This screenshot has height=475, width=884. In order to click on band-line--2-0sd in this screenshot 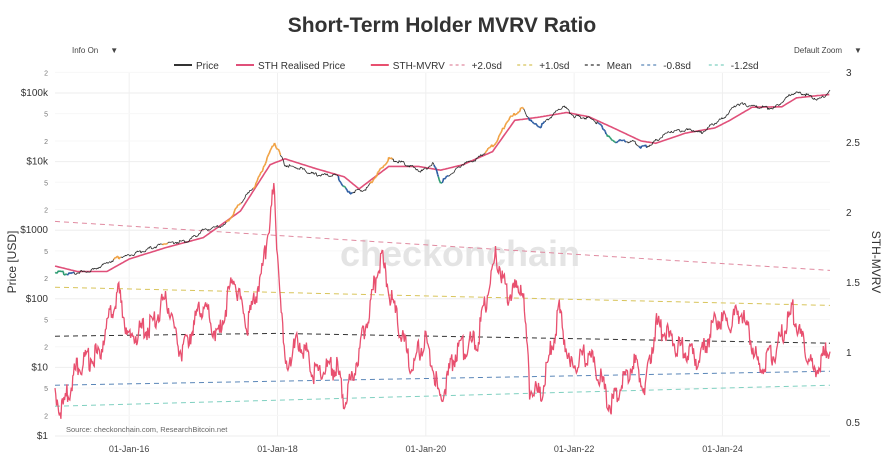, I will do `click(442, 245)`.